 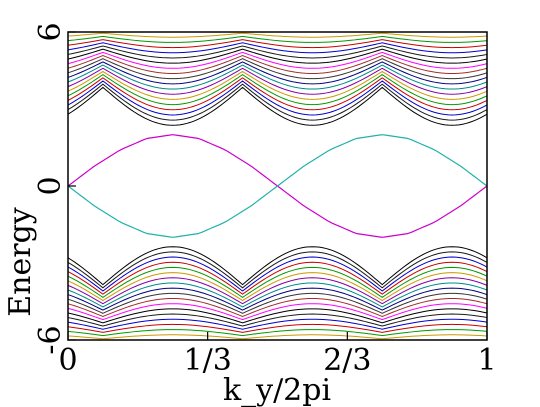 What do you see at coordinates (67, 360) in the screenshot?
I see `x-tick-label: 0` at bounding box center [67, 360].